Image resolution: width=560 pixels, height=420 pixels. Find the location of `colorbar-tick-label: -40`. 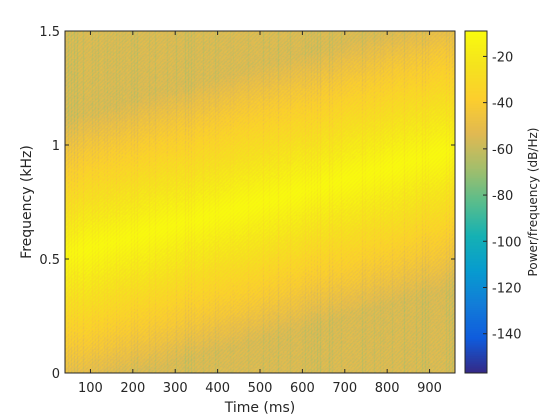

colorbar-tick-label: -40 is located at coordinates (502, 104).